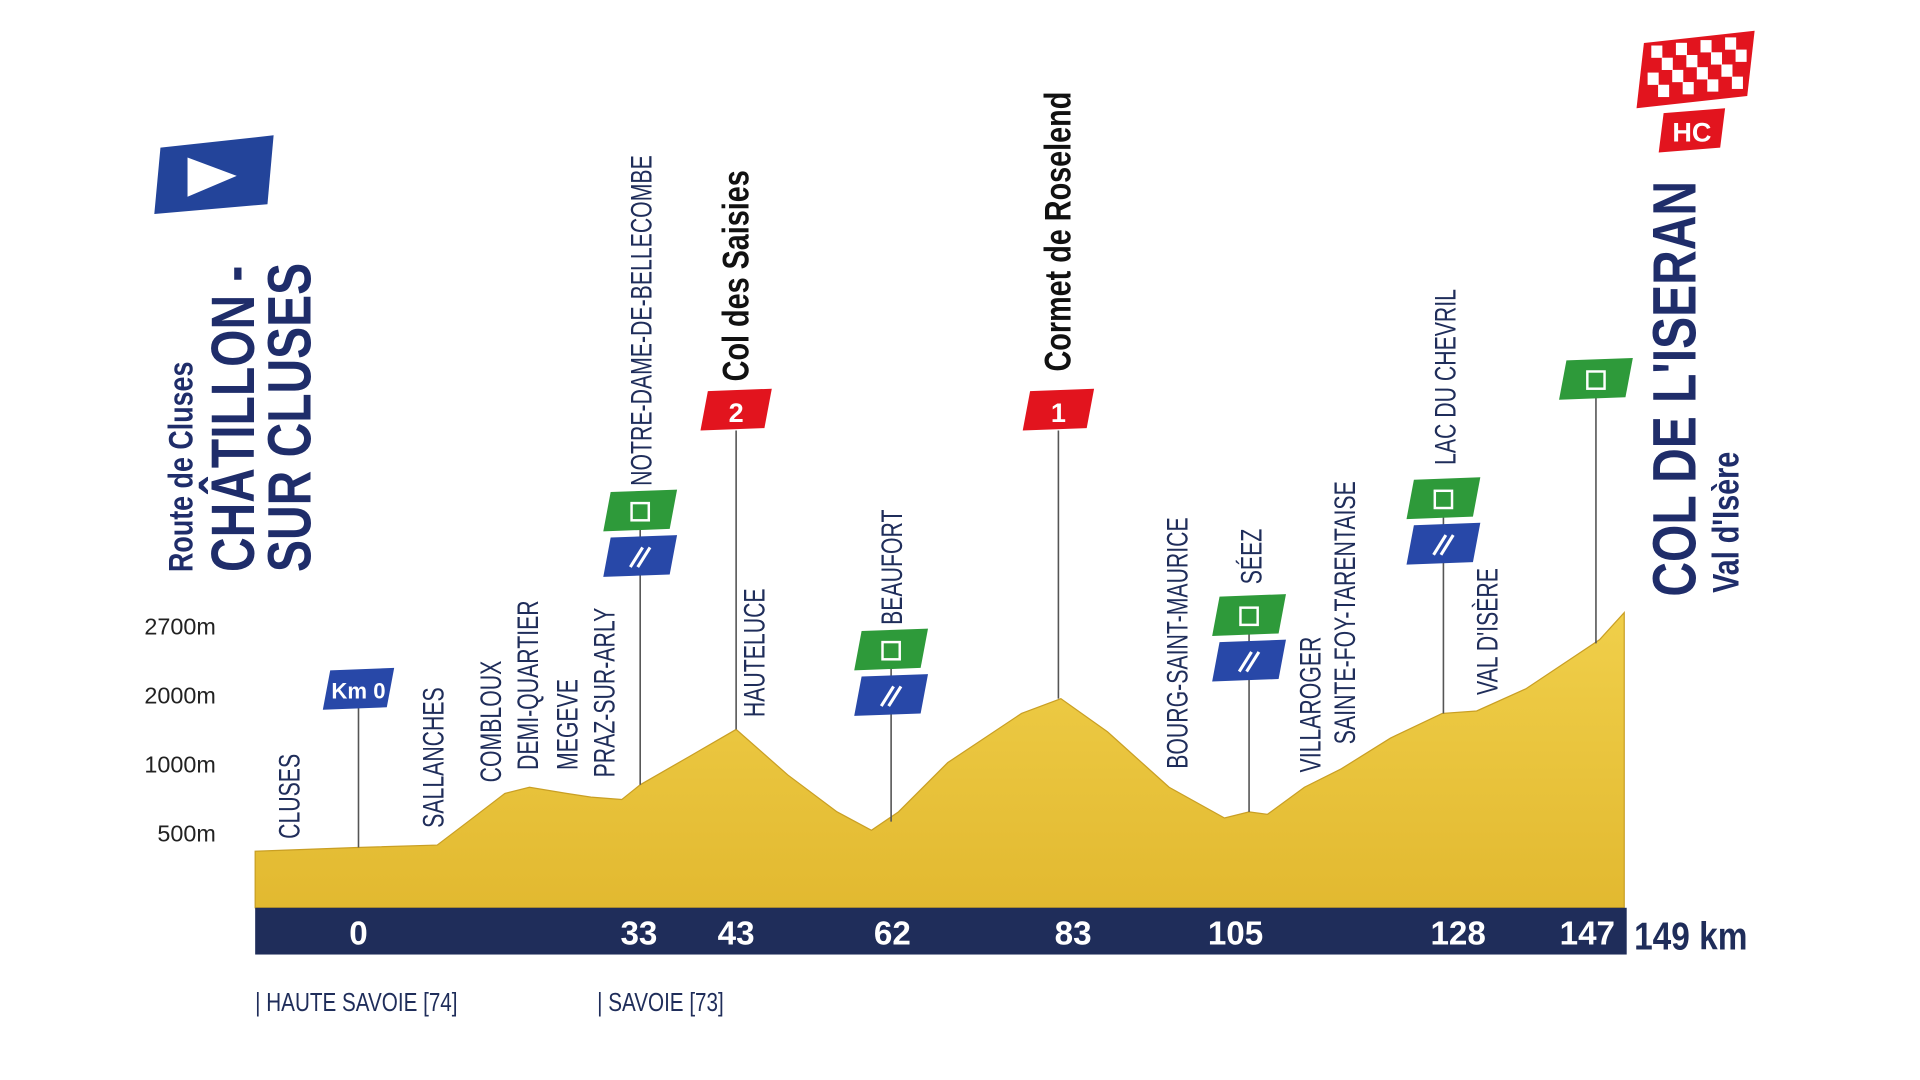 The height and width of the screenshot is (1080, 1920). Describe the element at coordinates (289, 417) in the screenshot. I see `start-name: SUR CLUSES` at that location.